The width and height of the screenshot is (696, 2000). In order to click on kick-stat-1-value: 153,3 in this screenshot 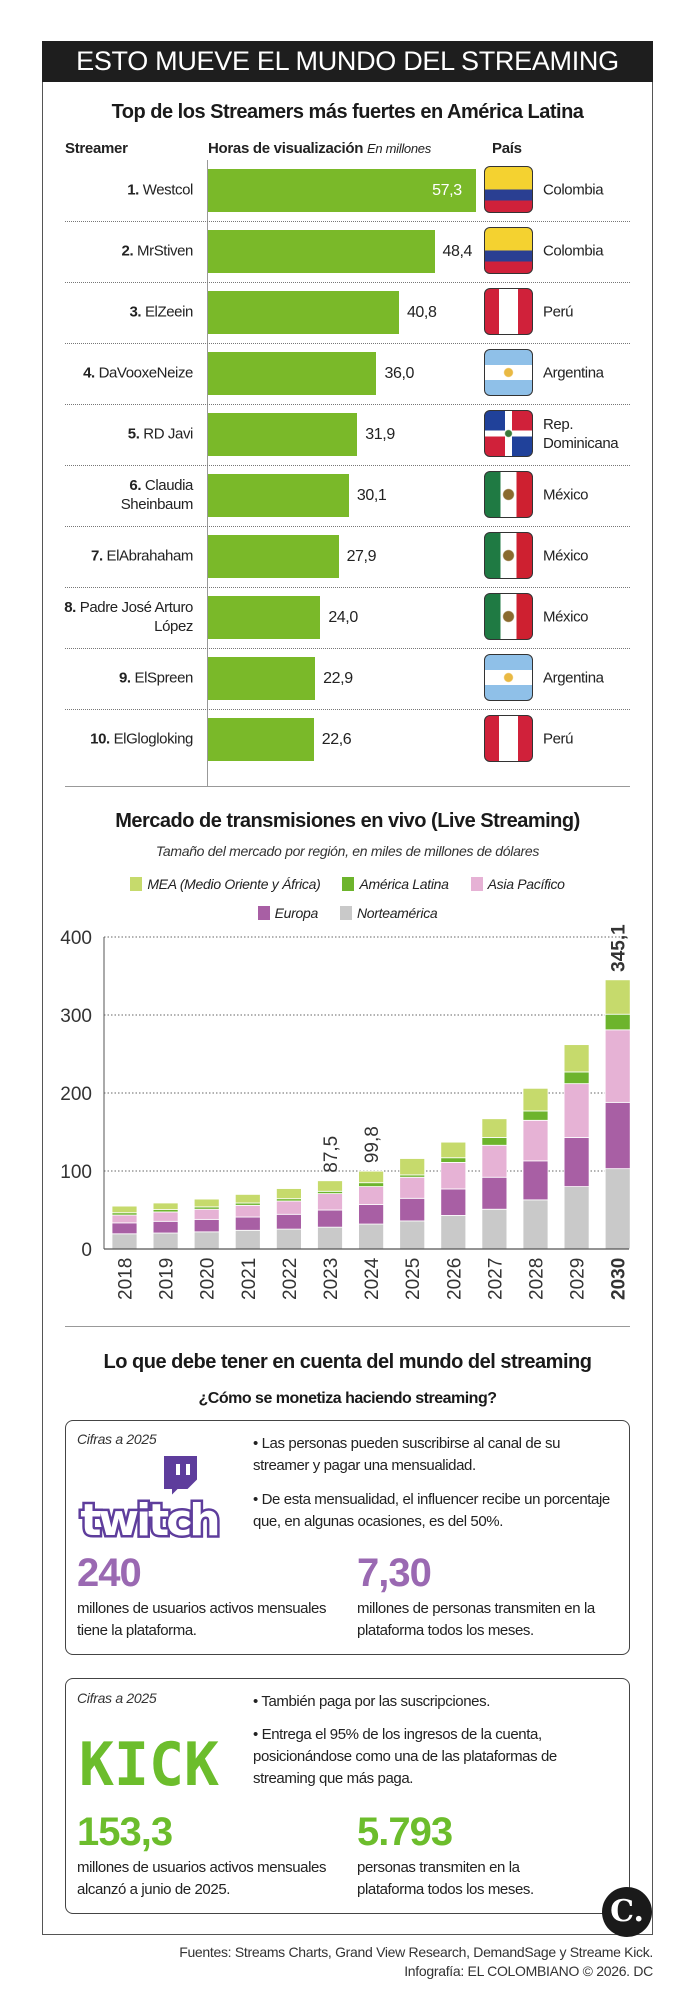, I will do `click(125, 1832)`.